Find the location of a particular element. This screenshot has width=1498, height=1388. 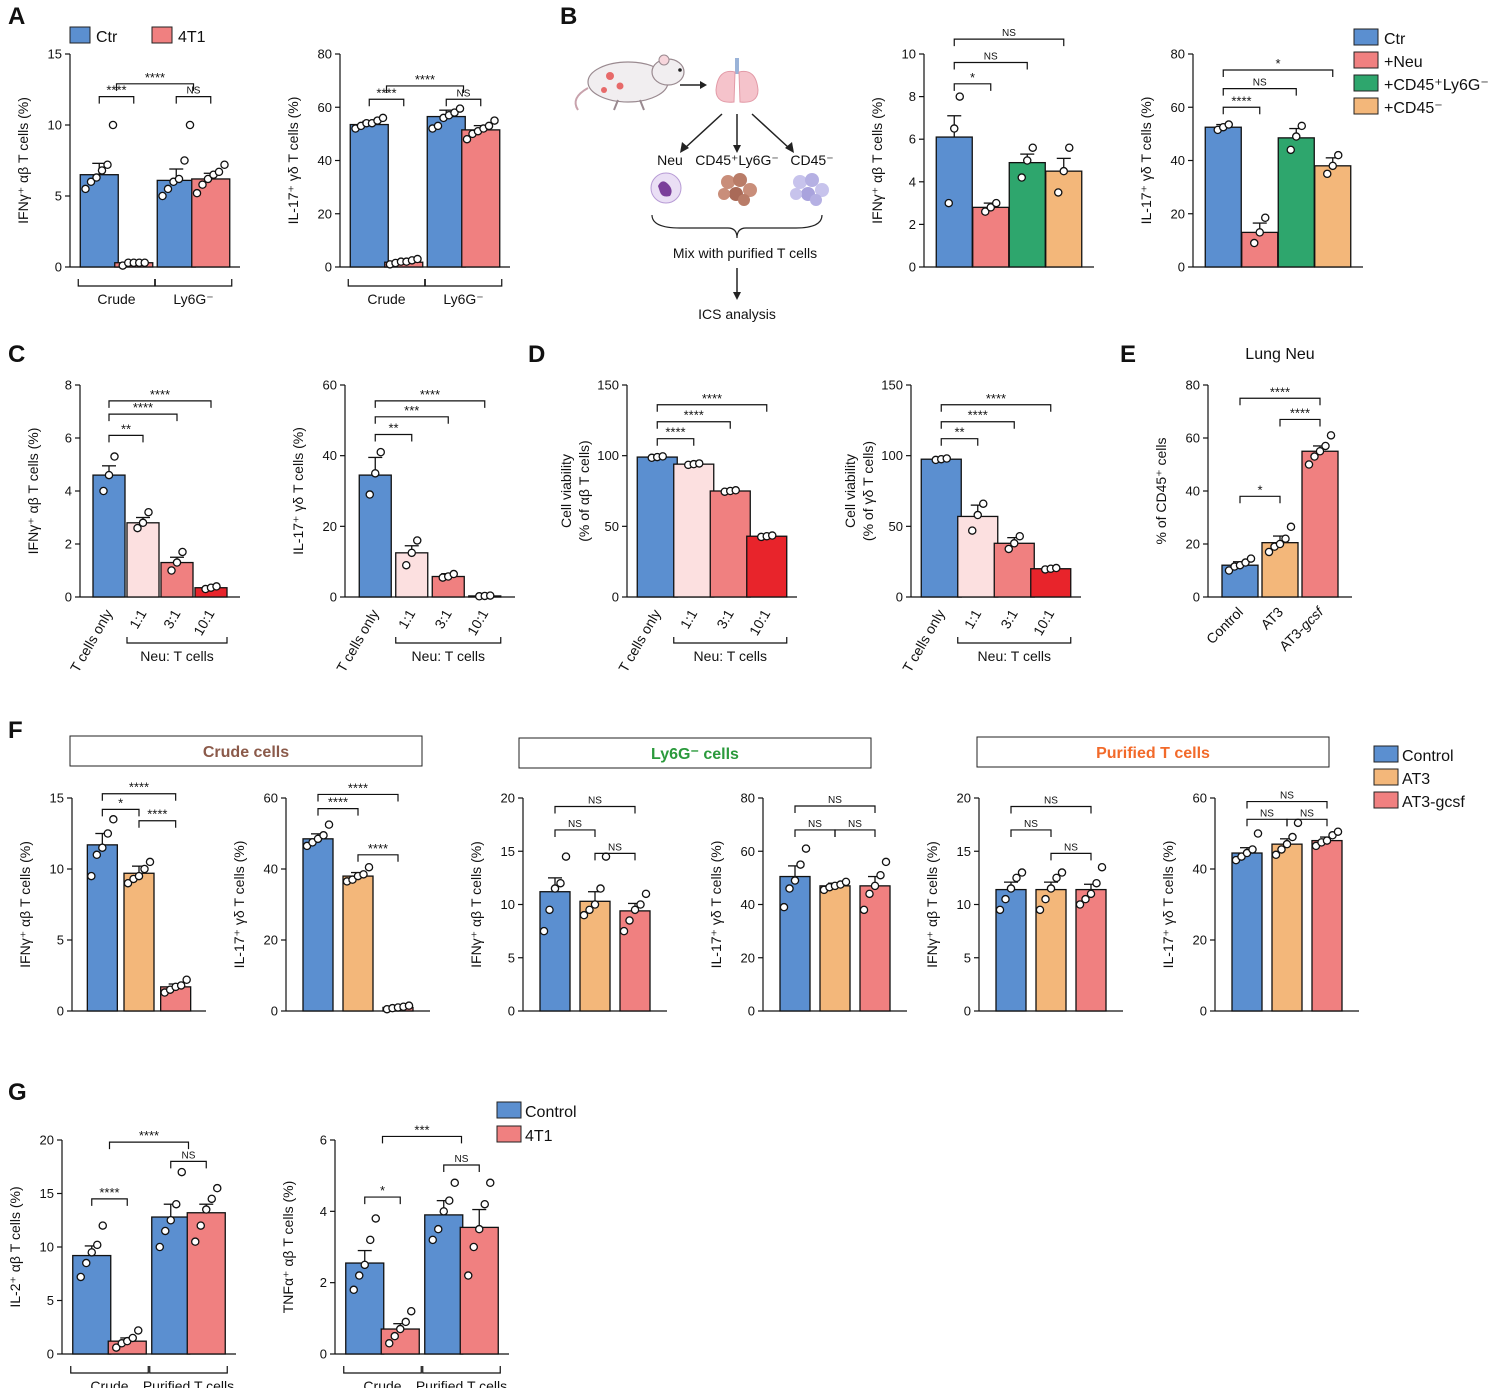

legend-f: Control AT3 AT3-gcsf is located at coordinates (1419, 778).